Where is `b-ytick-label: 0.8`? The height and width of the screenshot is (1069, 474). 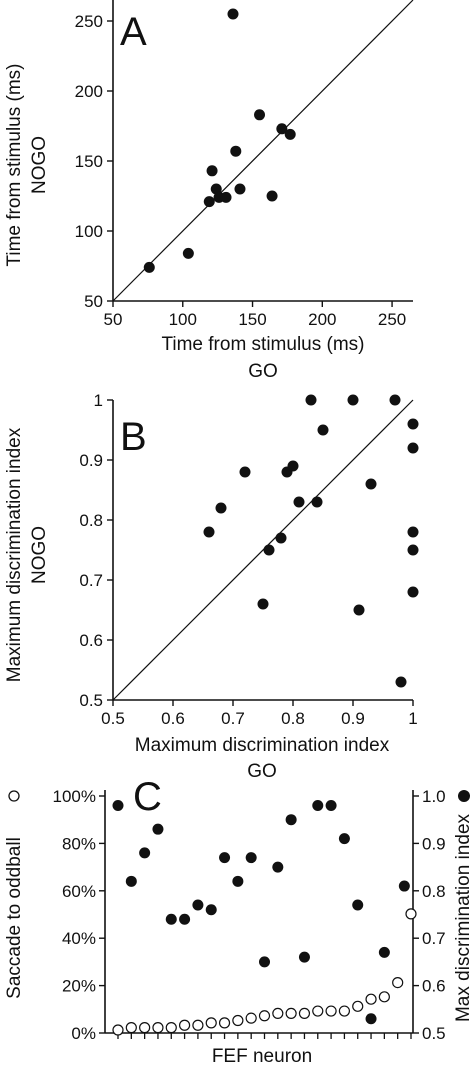 b-ytick-label: 0.8 is located at coordinates (91, 520).